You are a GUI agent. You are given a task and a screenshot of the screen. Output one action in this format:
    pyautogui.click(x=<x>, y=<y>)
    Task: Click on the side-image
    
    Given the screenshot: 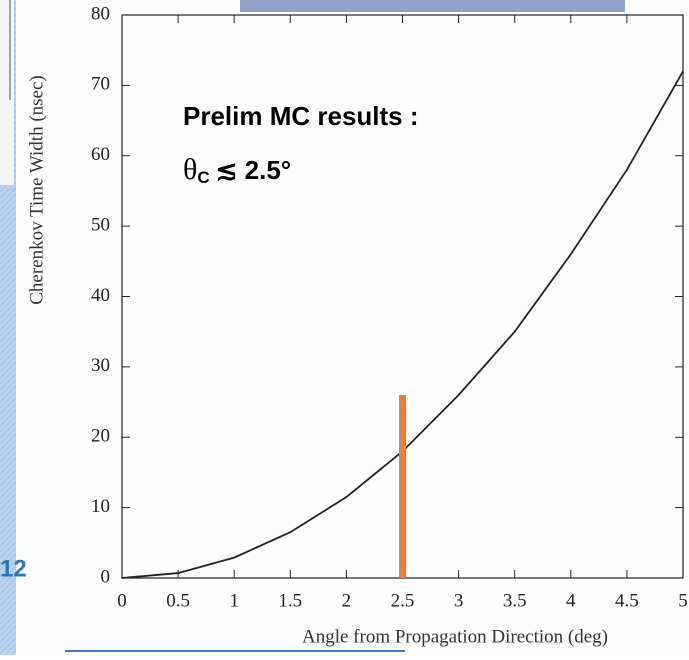 What is the action you would take?
    pyautogui.click(x=7, y=92)
    